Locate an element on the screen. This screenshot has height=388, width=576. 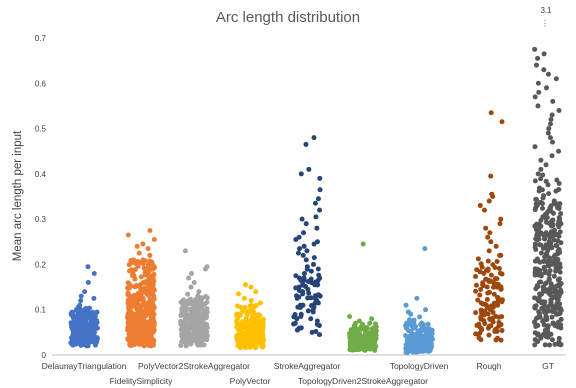
category-label: StrokeAggregator is located at coordinates (307, 366).